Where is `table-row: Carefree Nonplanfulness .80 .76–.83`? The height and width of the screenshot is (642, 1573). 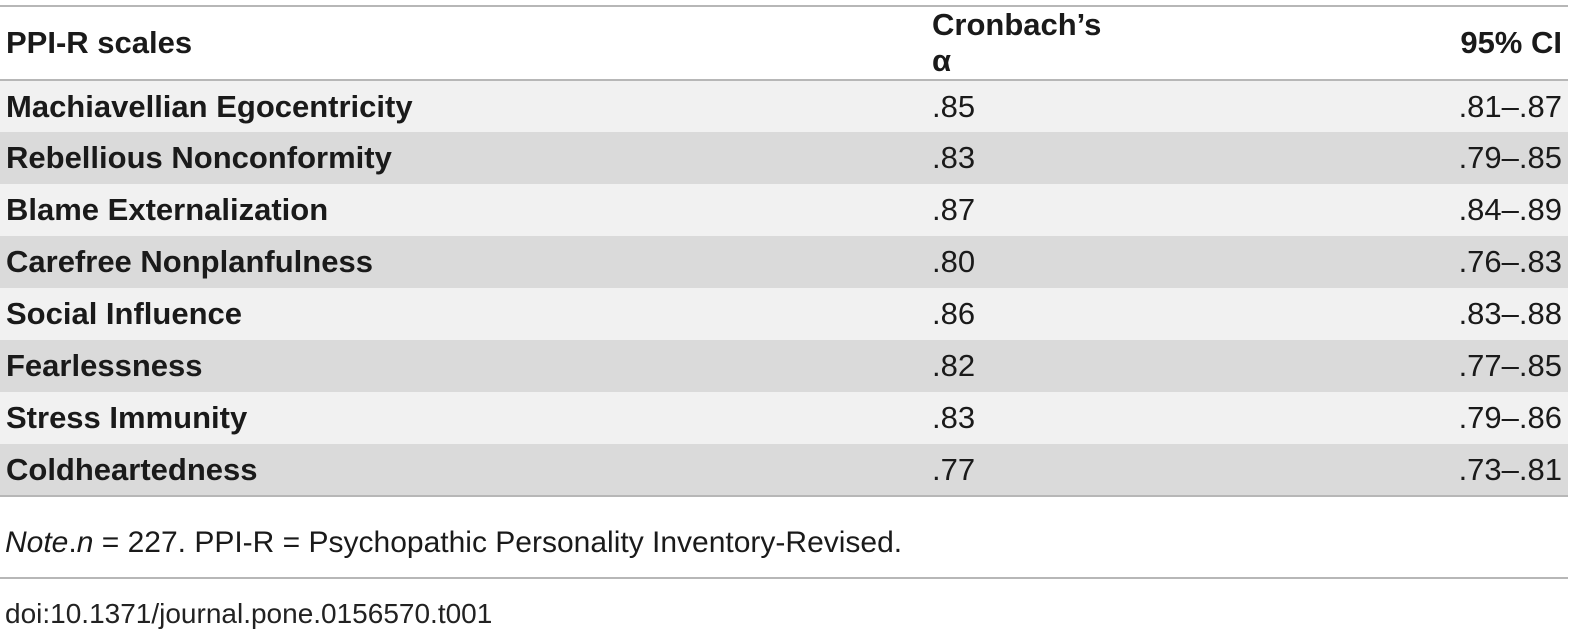 table-row: Carefree Nonplanfulness .80 .76–.83 is located at coordinates (784, 262).